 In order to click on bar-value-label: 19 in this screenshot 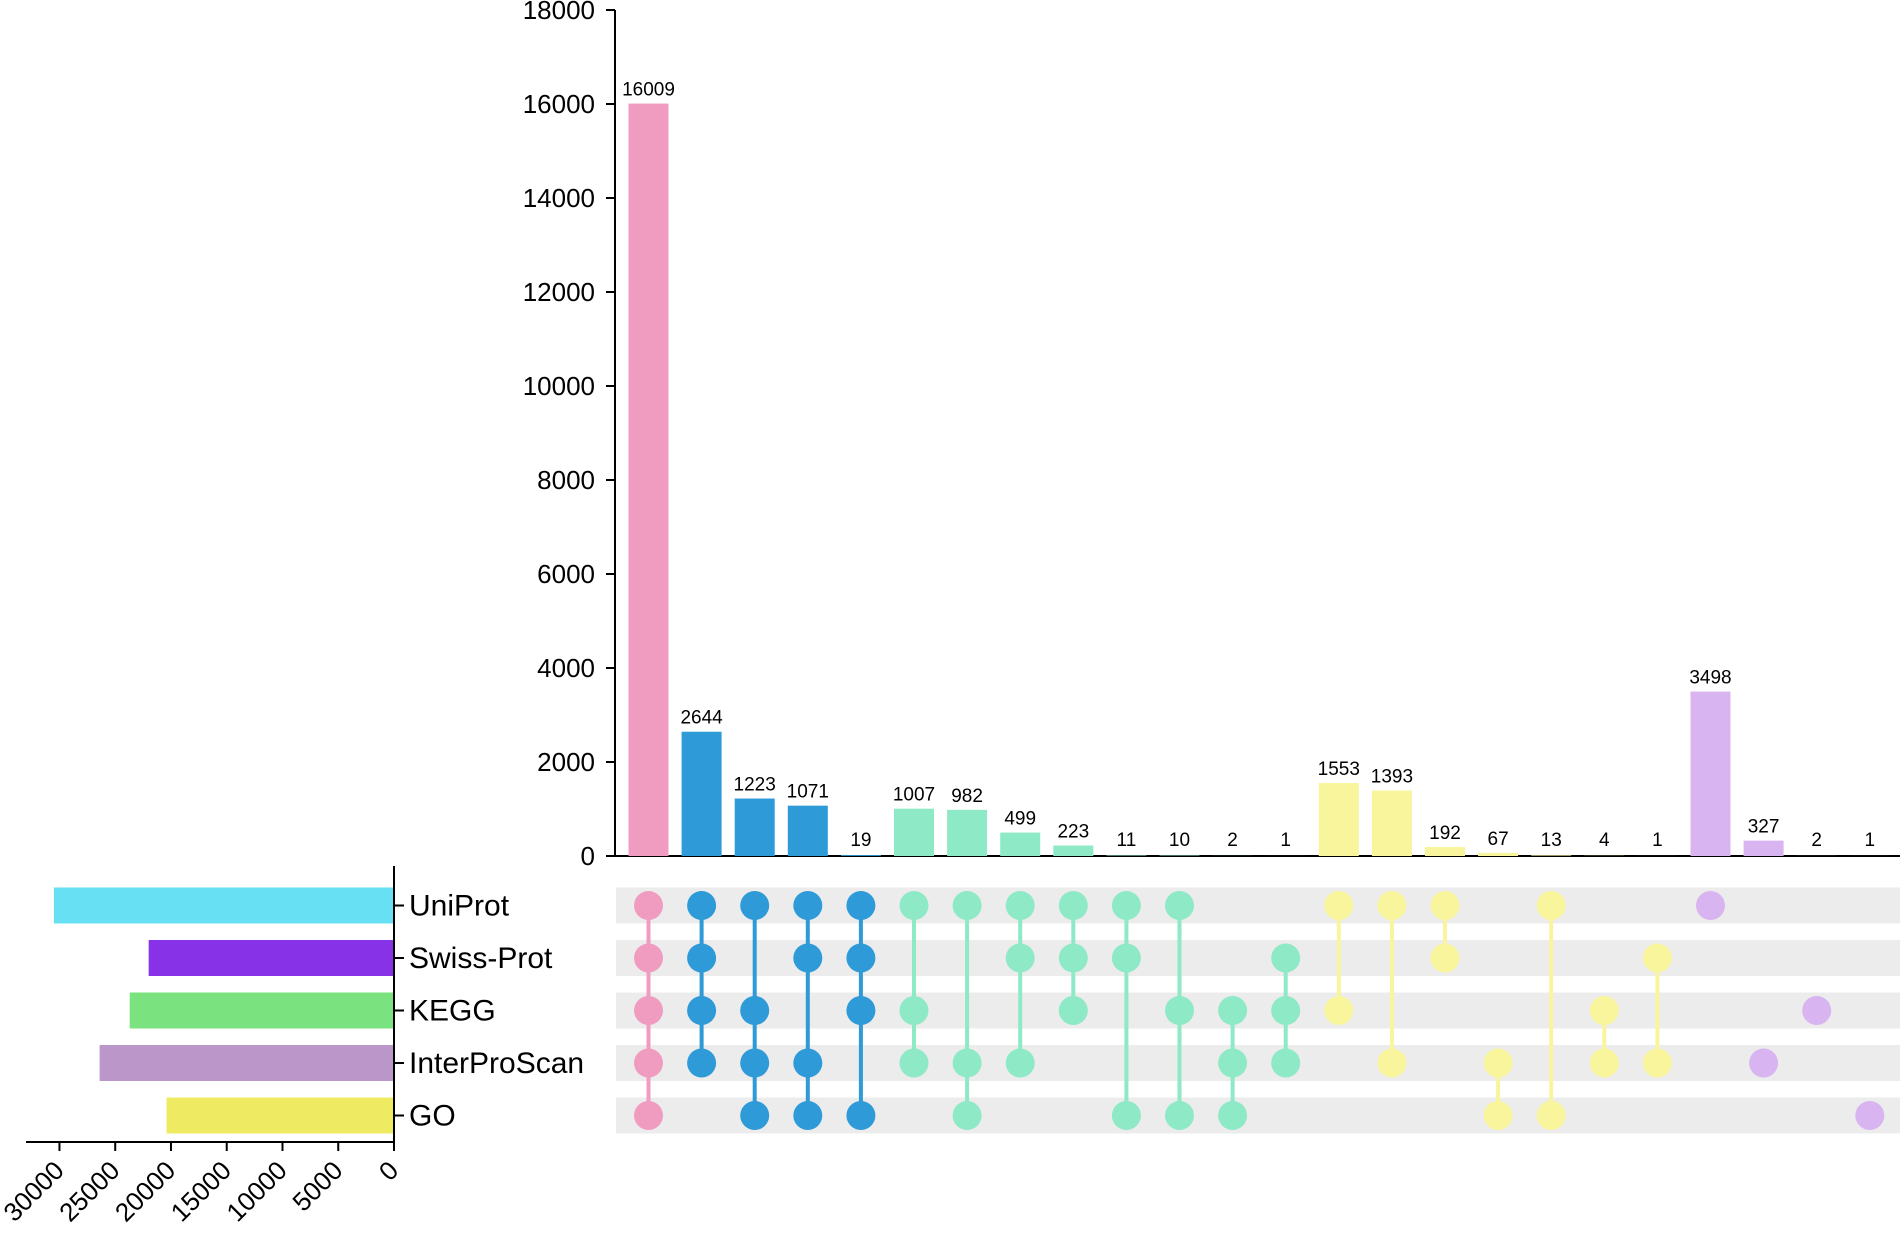, I will do `click(860, 840)`.